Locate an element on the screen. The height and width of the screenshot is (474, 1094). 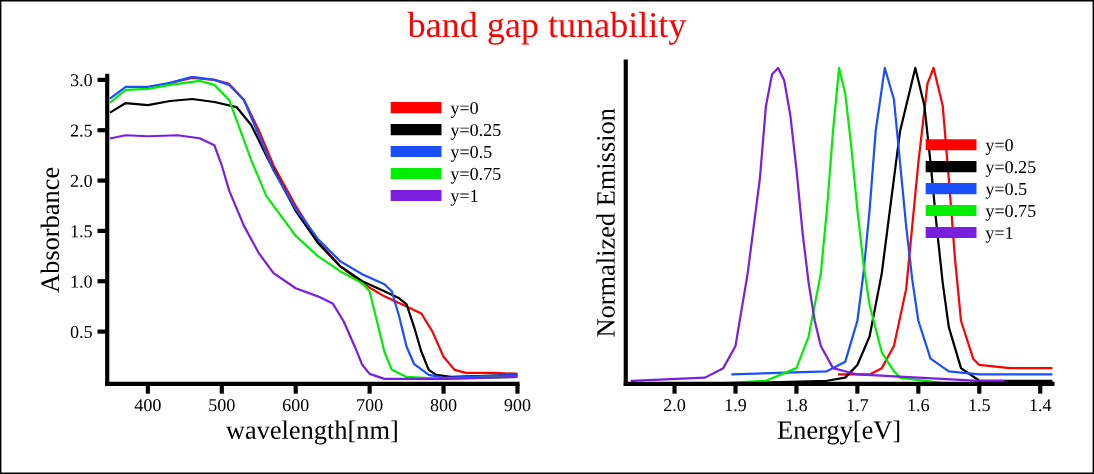
y-tick-label: 3.0 is located at coordinates (81, 80).